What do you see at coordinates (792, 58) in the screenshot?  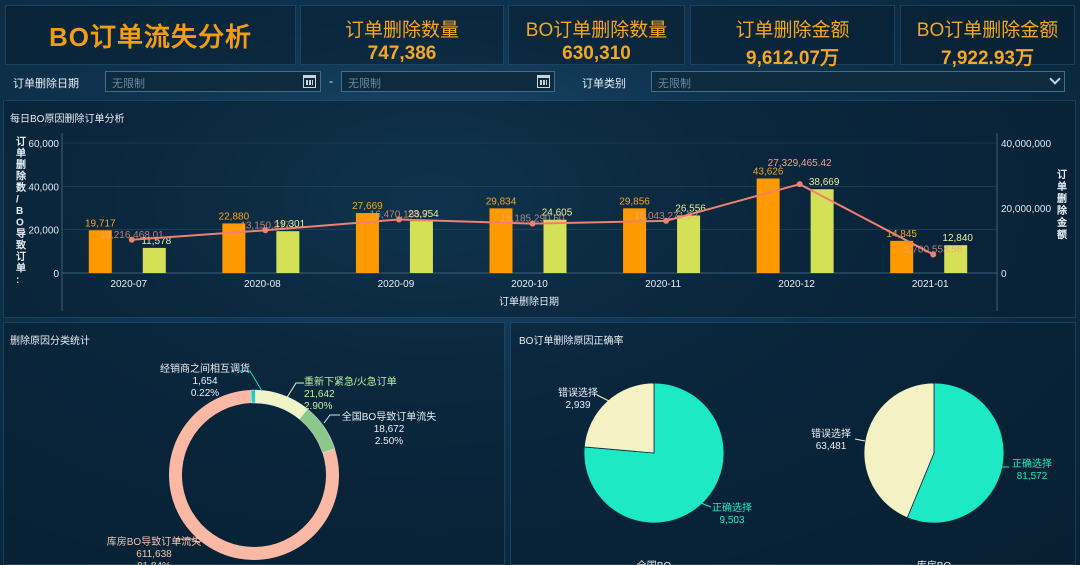 I see `kpi-value: 9,612.07万` at bounding box center [792, 58].